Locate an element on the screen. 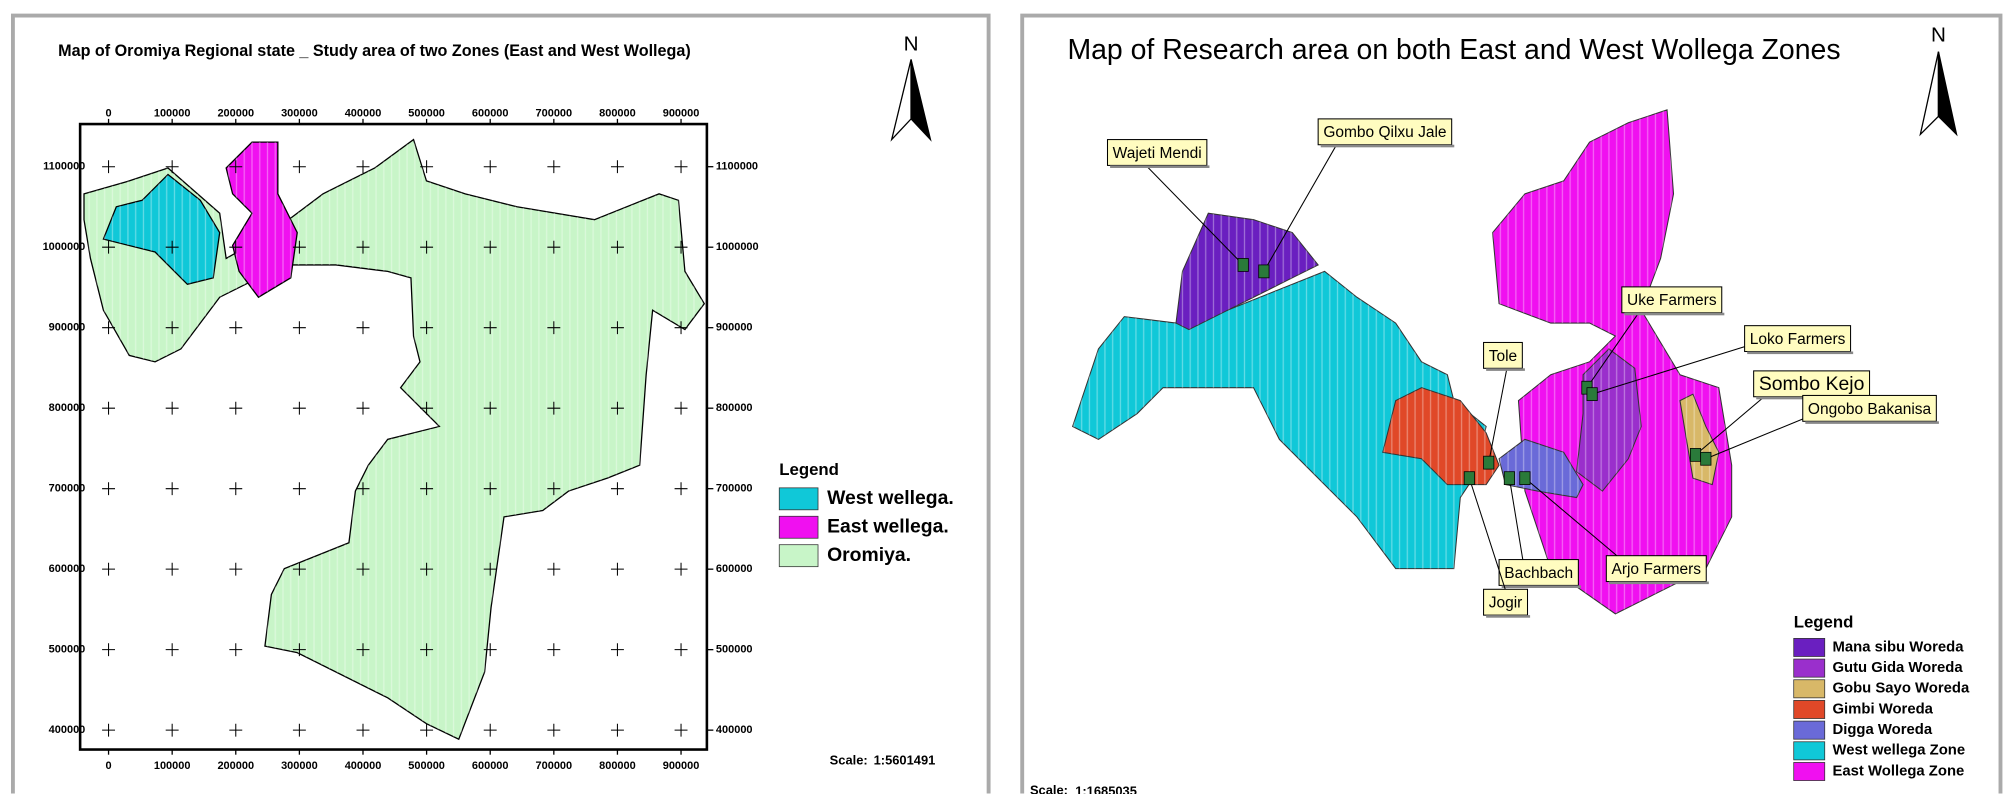 The width and height of the screenshot is (2016, 794). place-label: Tole is located at coordinates (1503, 356).